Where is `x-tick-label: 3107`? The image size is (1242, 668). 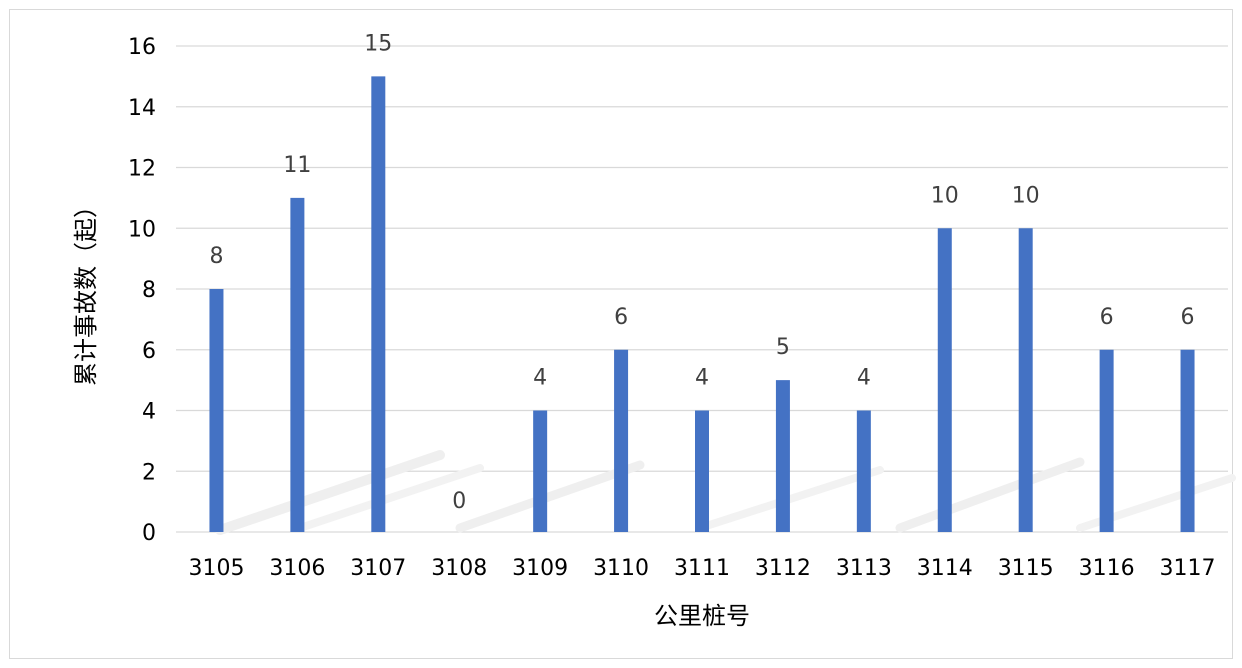
x-tick-label: 3107 is located at coordinates (378, 568).